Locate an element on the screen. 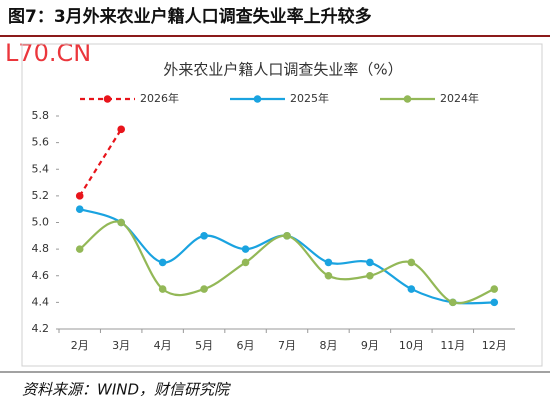 This screenshot has height=406, width=550. x-tick-label: 6月 is located at coordinates (246, 345).